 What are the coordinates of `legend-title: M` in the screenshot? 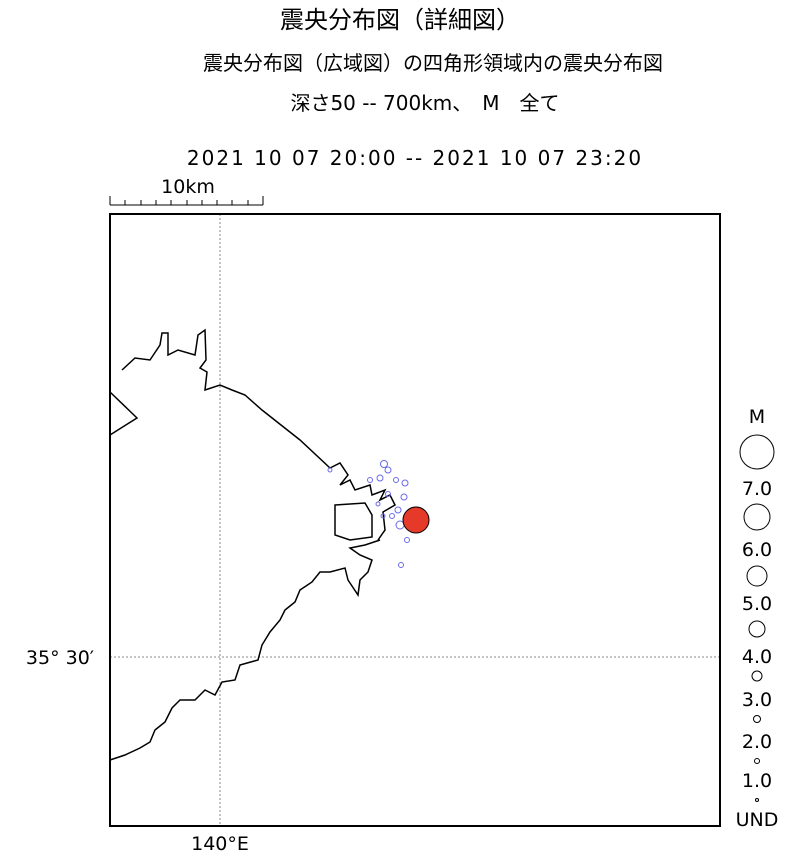 It's located at (757, 417).